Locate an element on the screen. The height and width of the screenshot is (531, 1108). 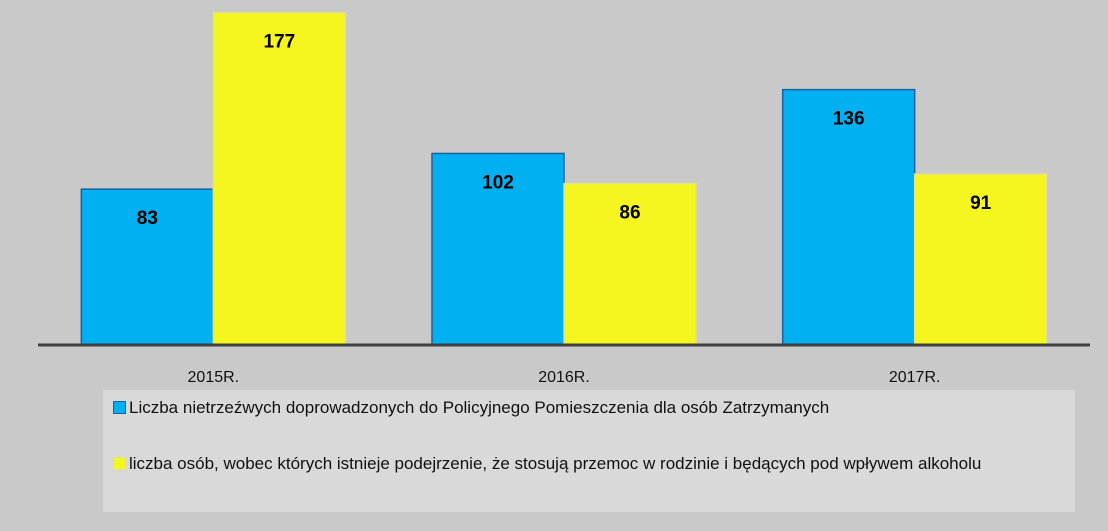
value-label: 102 is located at coordinates (498, 182).